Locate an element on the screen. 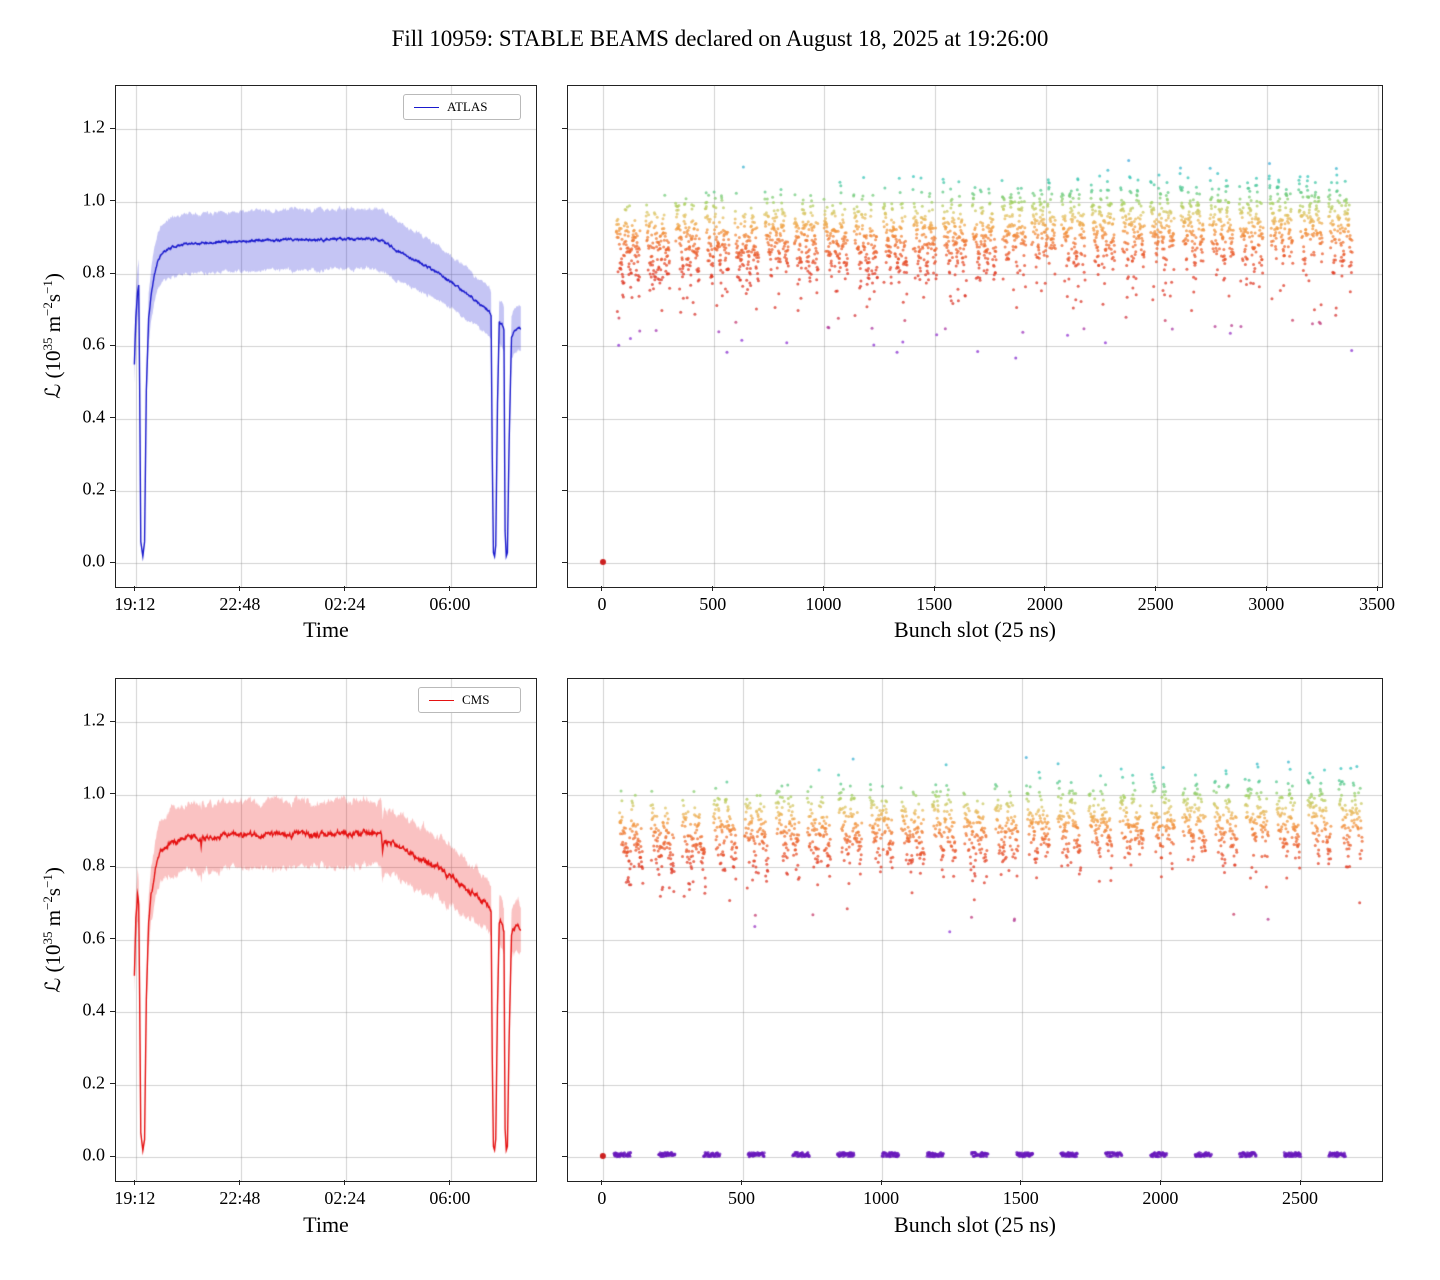 Image resolution: width=1440 pixels, height=1280 pixels. legend-label-atlas: ATLAS is located at coordinates (467, 106).